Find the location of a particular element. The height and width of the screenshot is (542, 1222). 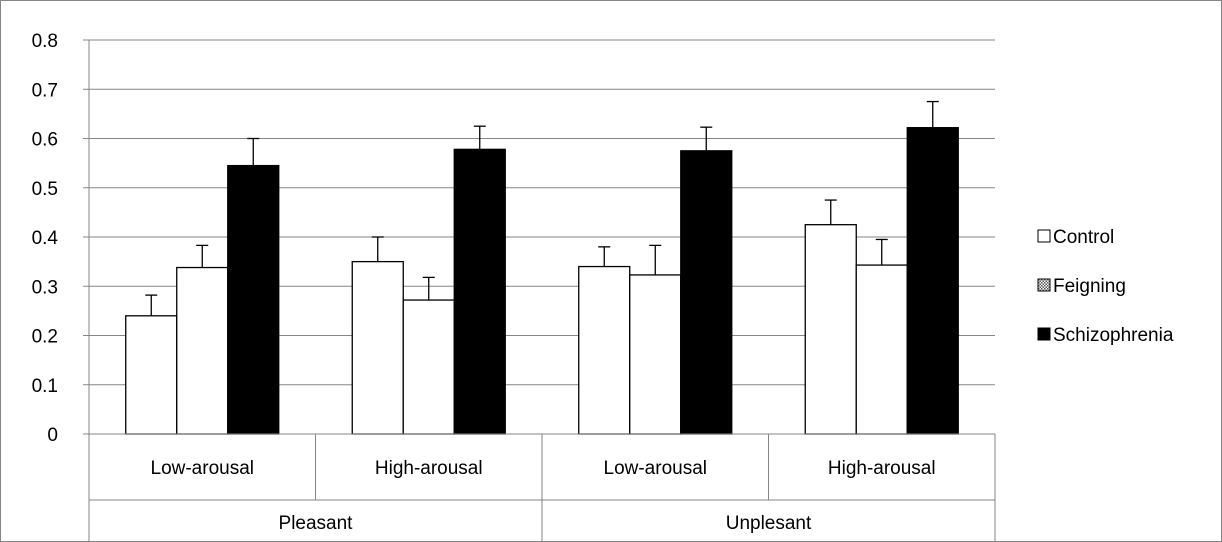

y-tick-label: 0.2 is located at coordinates (45, 337).